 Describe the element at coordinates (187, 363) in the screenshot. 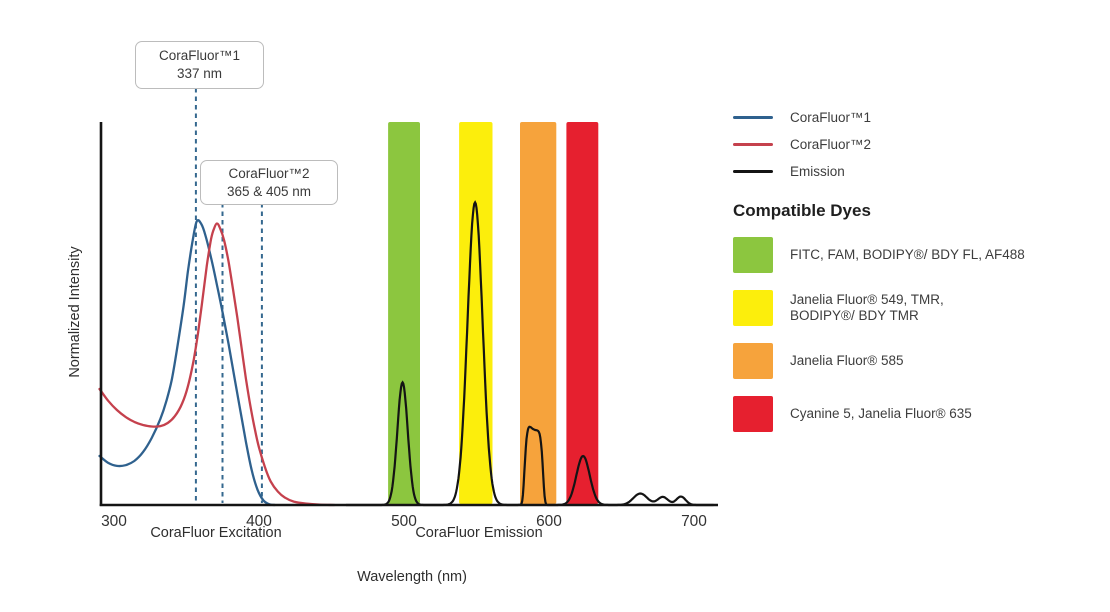

I see `curve-corafluor1-excitation` at that location.